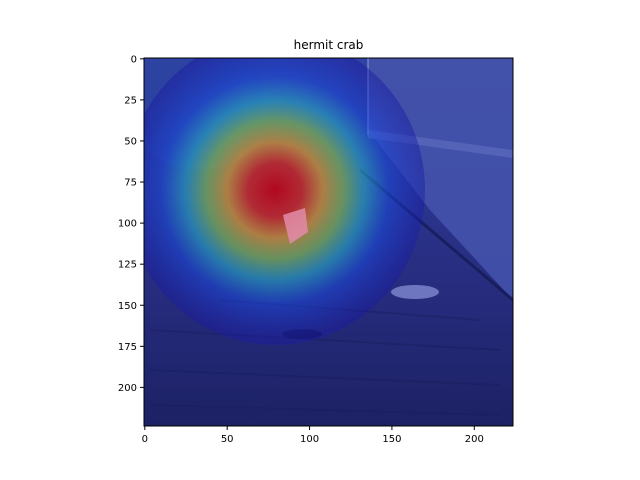 This screenshot has height=480, width=640. What do you see at coordinates (130, 141) in the screenshot?
I see `y-tick-label-2: 50` at bounding box center [130, 141].